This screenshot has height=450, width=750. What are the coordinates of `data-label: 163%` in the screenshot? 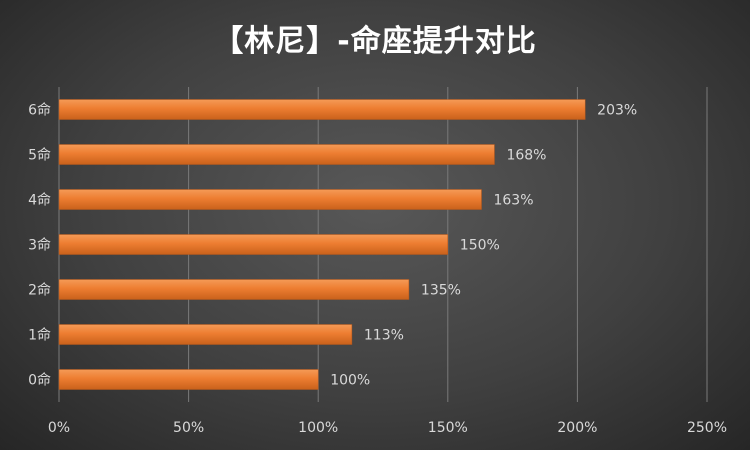 It's located at (513, 201).